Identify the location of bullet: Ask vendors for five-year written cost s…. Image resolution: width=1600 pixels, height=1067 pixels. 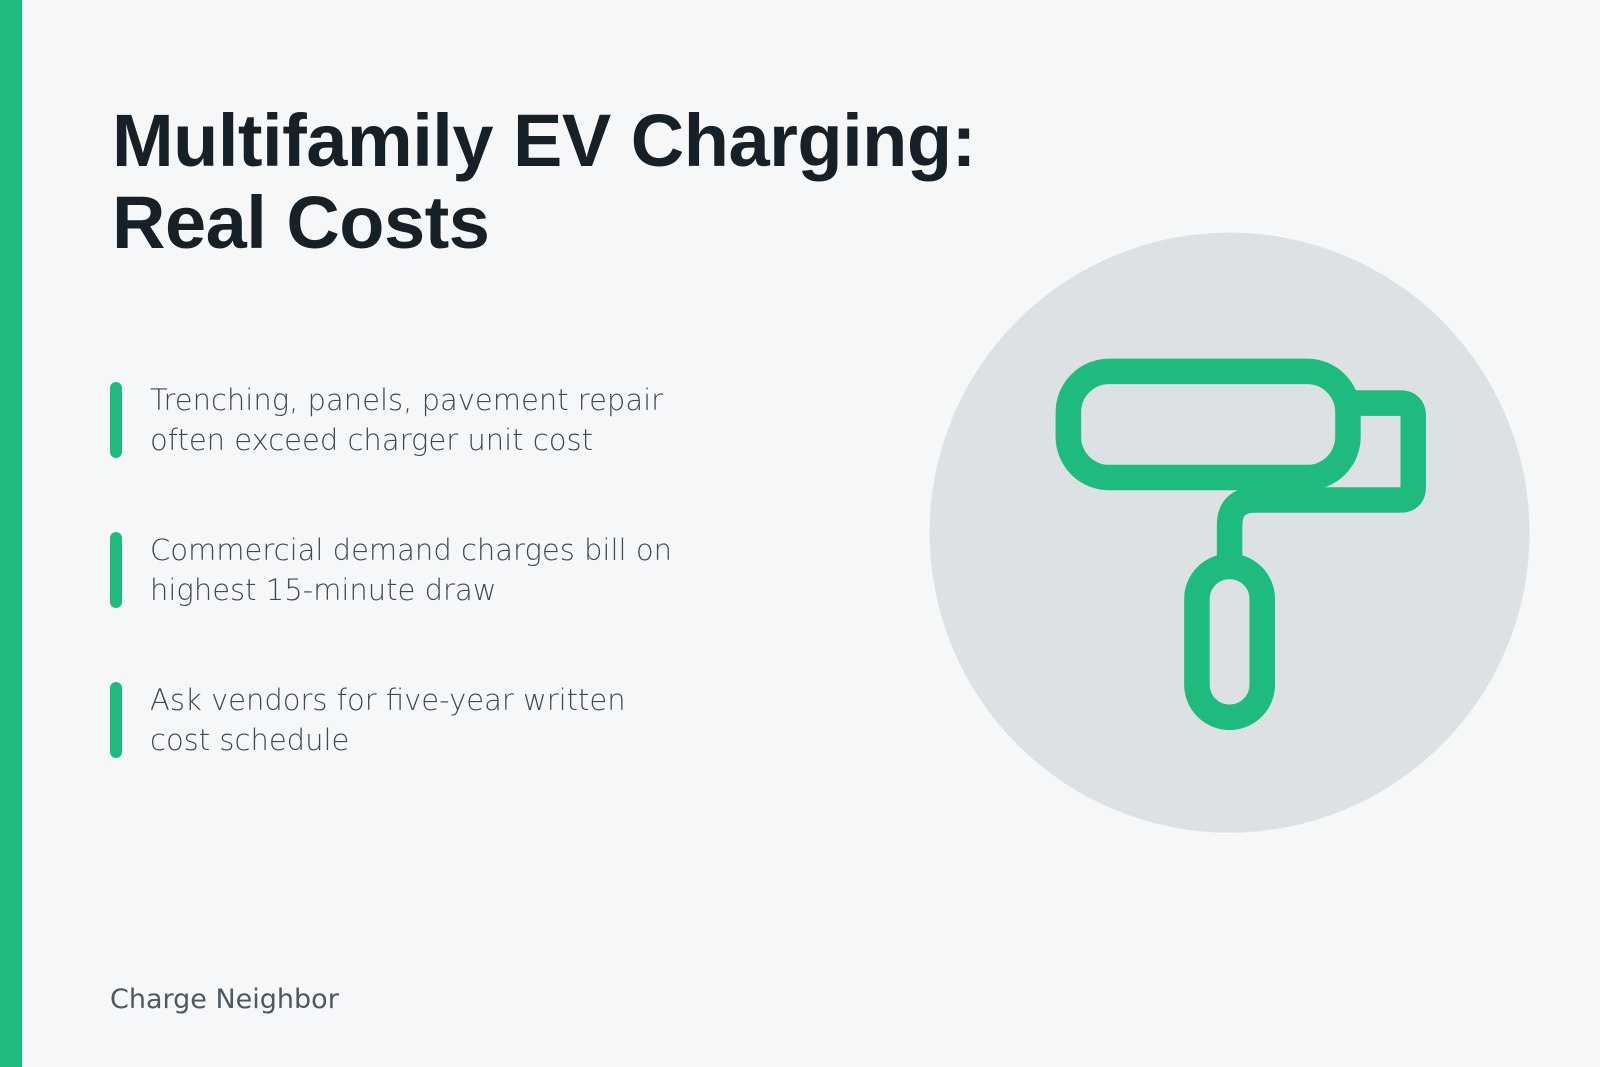
(430, 720).